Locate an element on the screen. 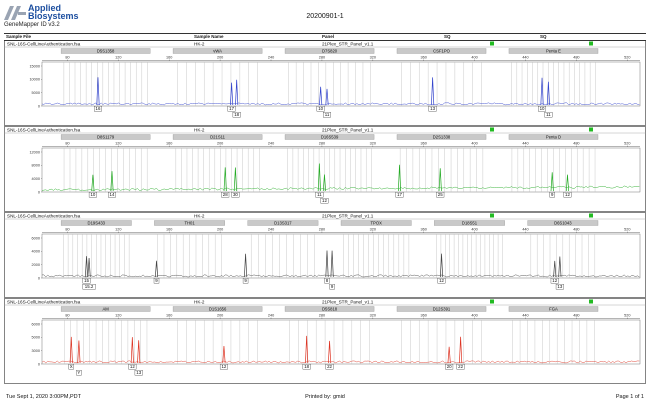  y-tick-label: 4000 is located at coordinates (36, 252).